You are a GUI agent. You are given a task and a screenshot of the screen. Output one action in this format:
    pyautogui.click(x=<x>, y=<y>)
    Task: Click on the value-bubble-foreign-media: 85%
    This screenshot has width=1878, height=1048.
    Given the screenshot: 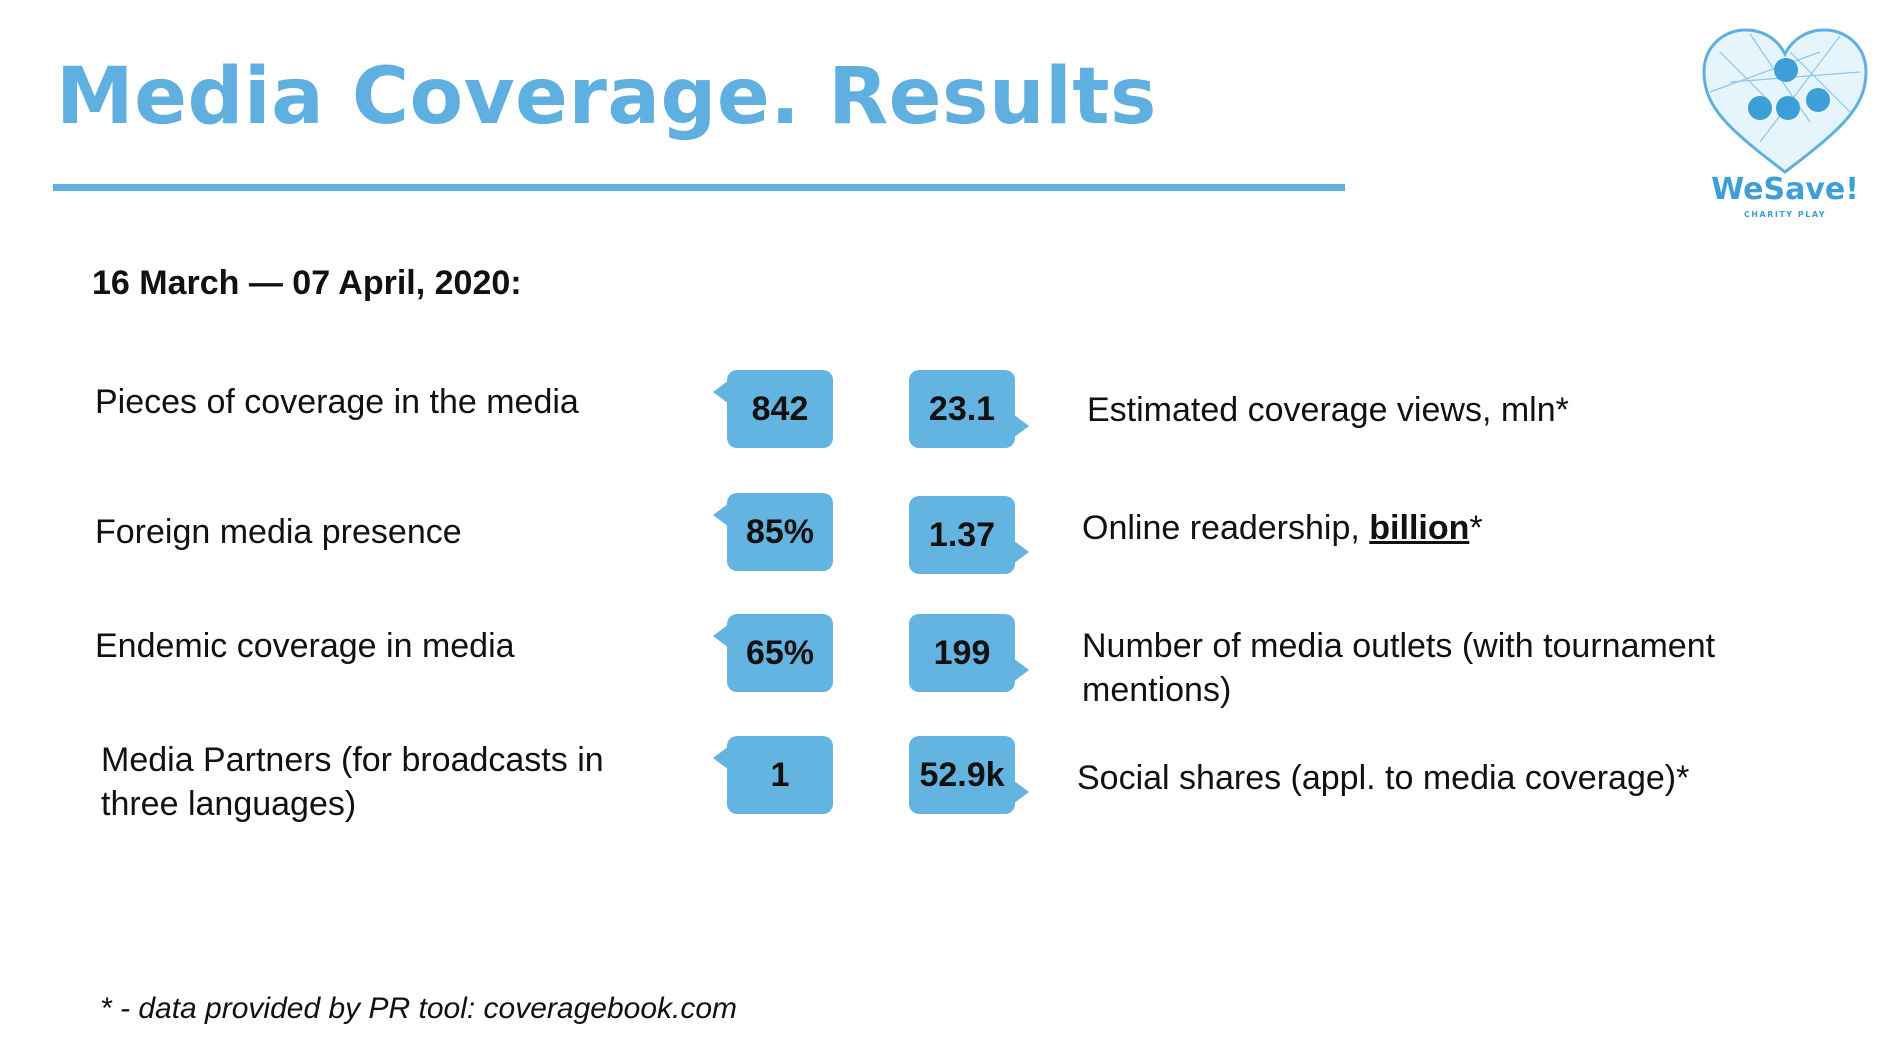 What is the action you would take?
    pyautogui.click(x=773, y=532)
    